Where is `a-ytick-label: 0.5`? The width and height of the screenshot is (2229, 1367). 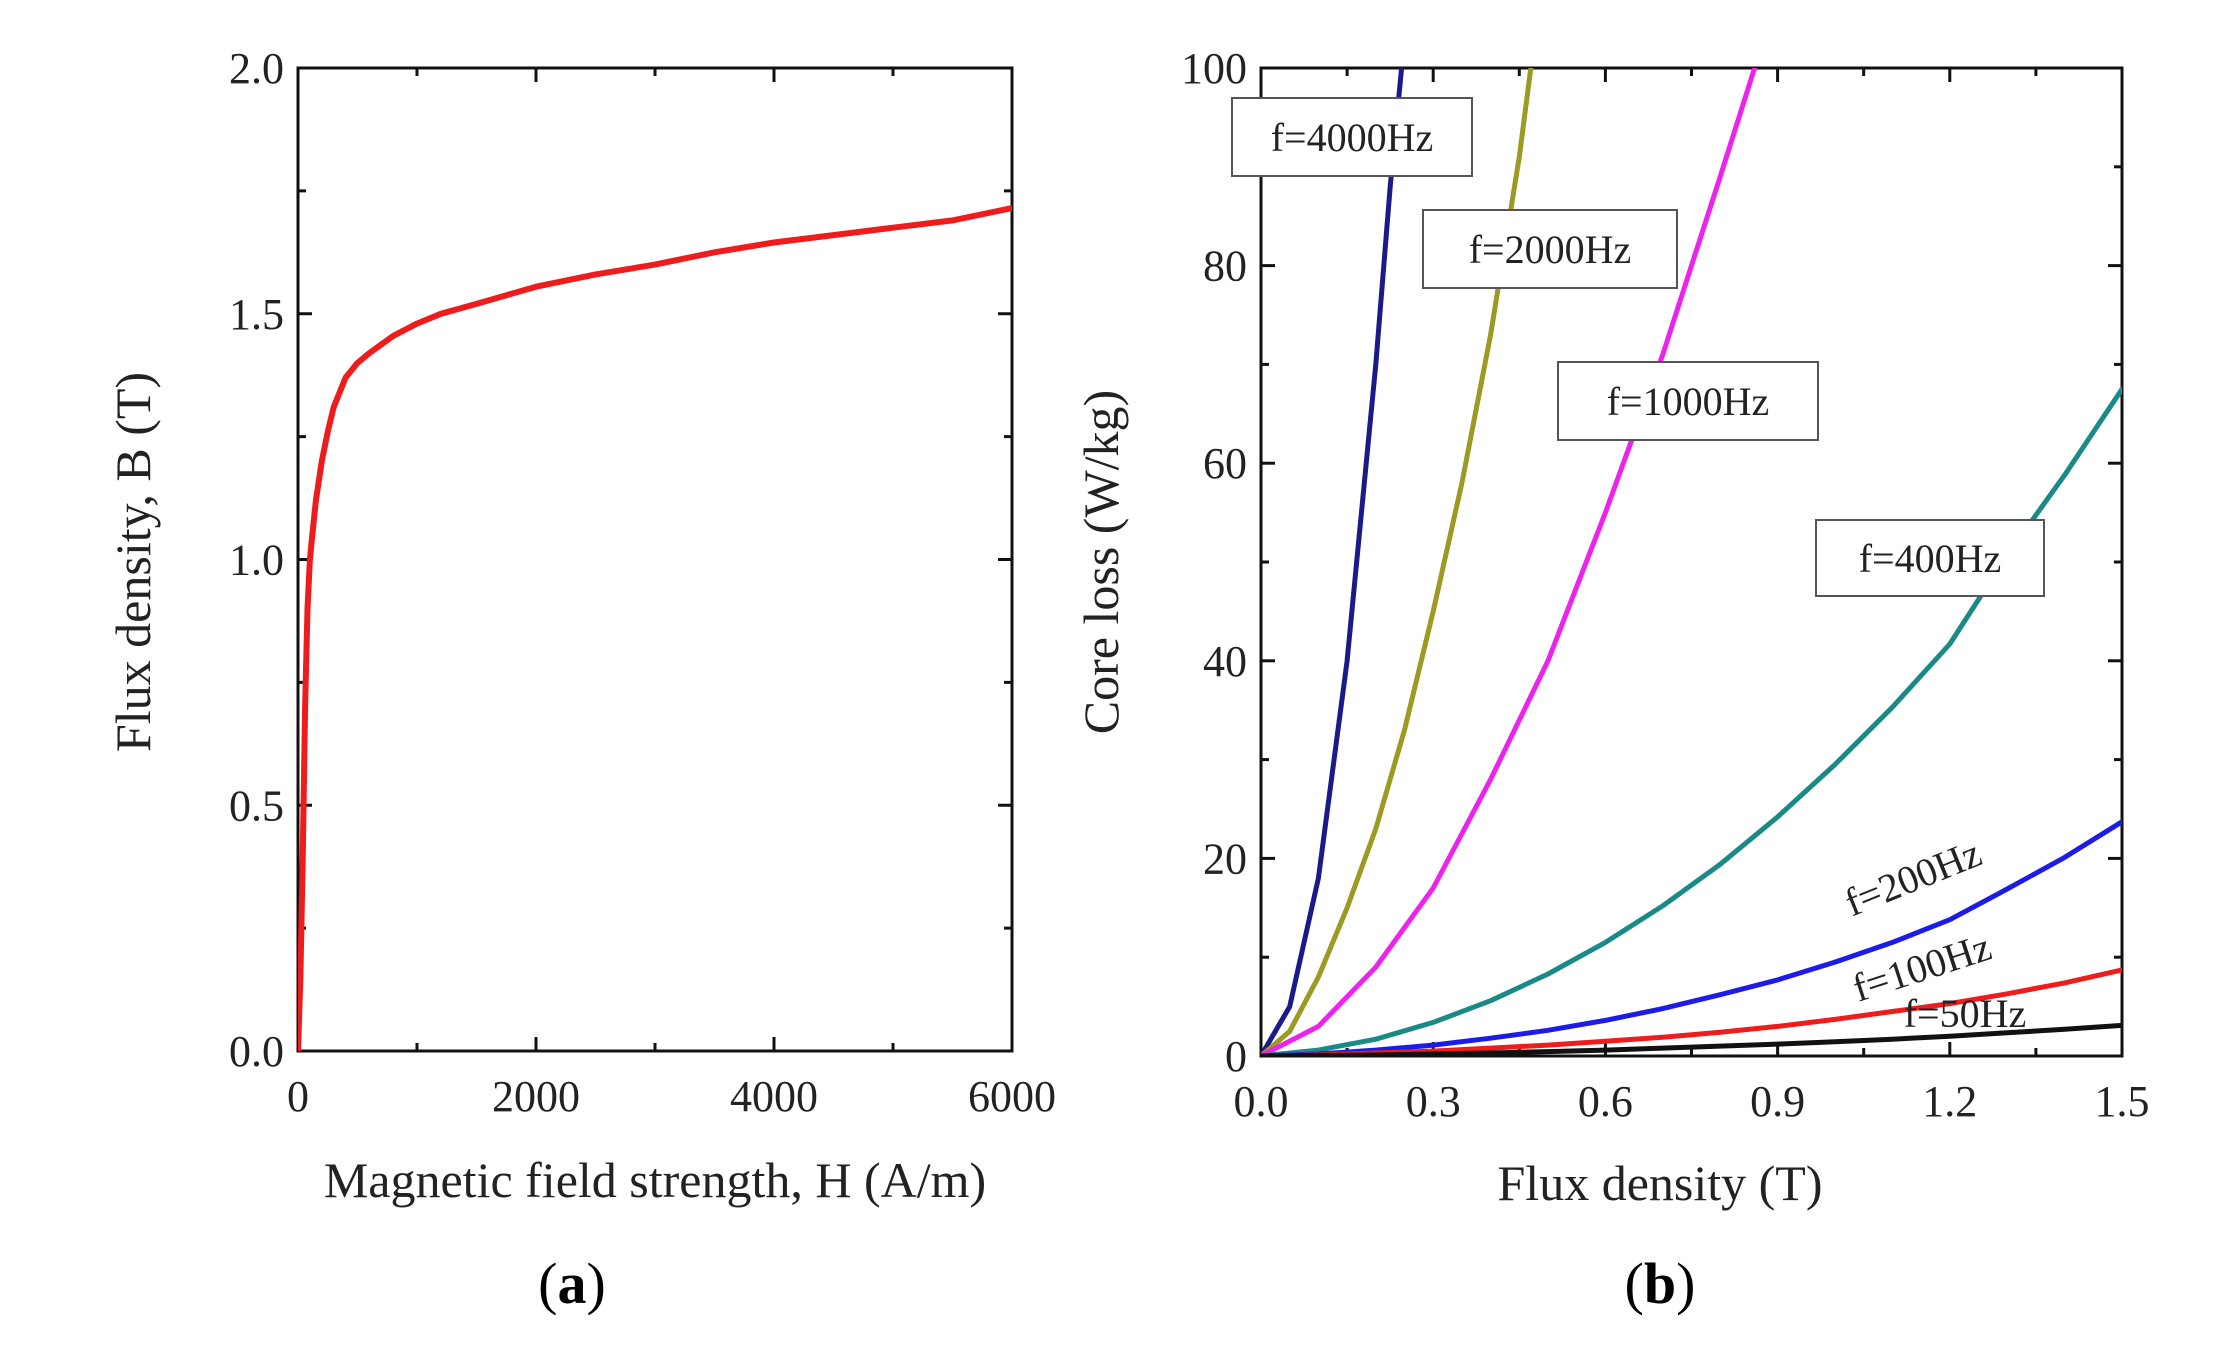
a-ytick-label: 0.5 is located at coordinates (256, 805).